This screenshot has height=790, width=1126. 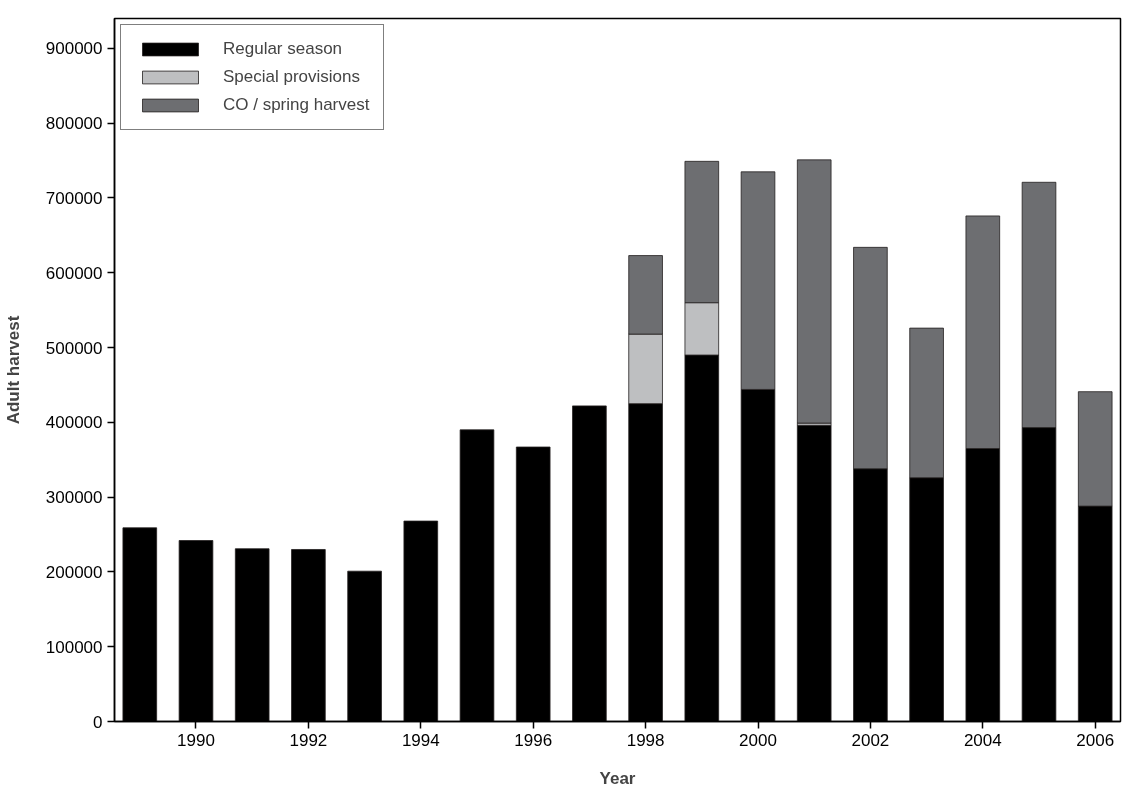 I want to click on x-tick-label: 1992, so click(x=308, y=740).